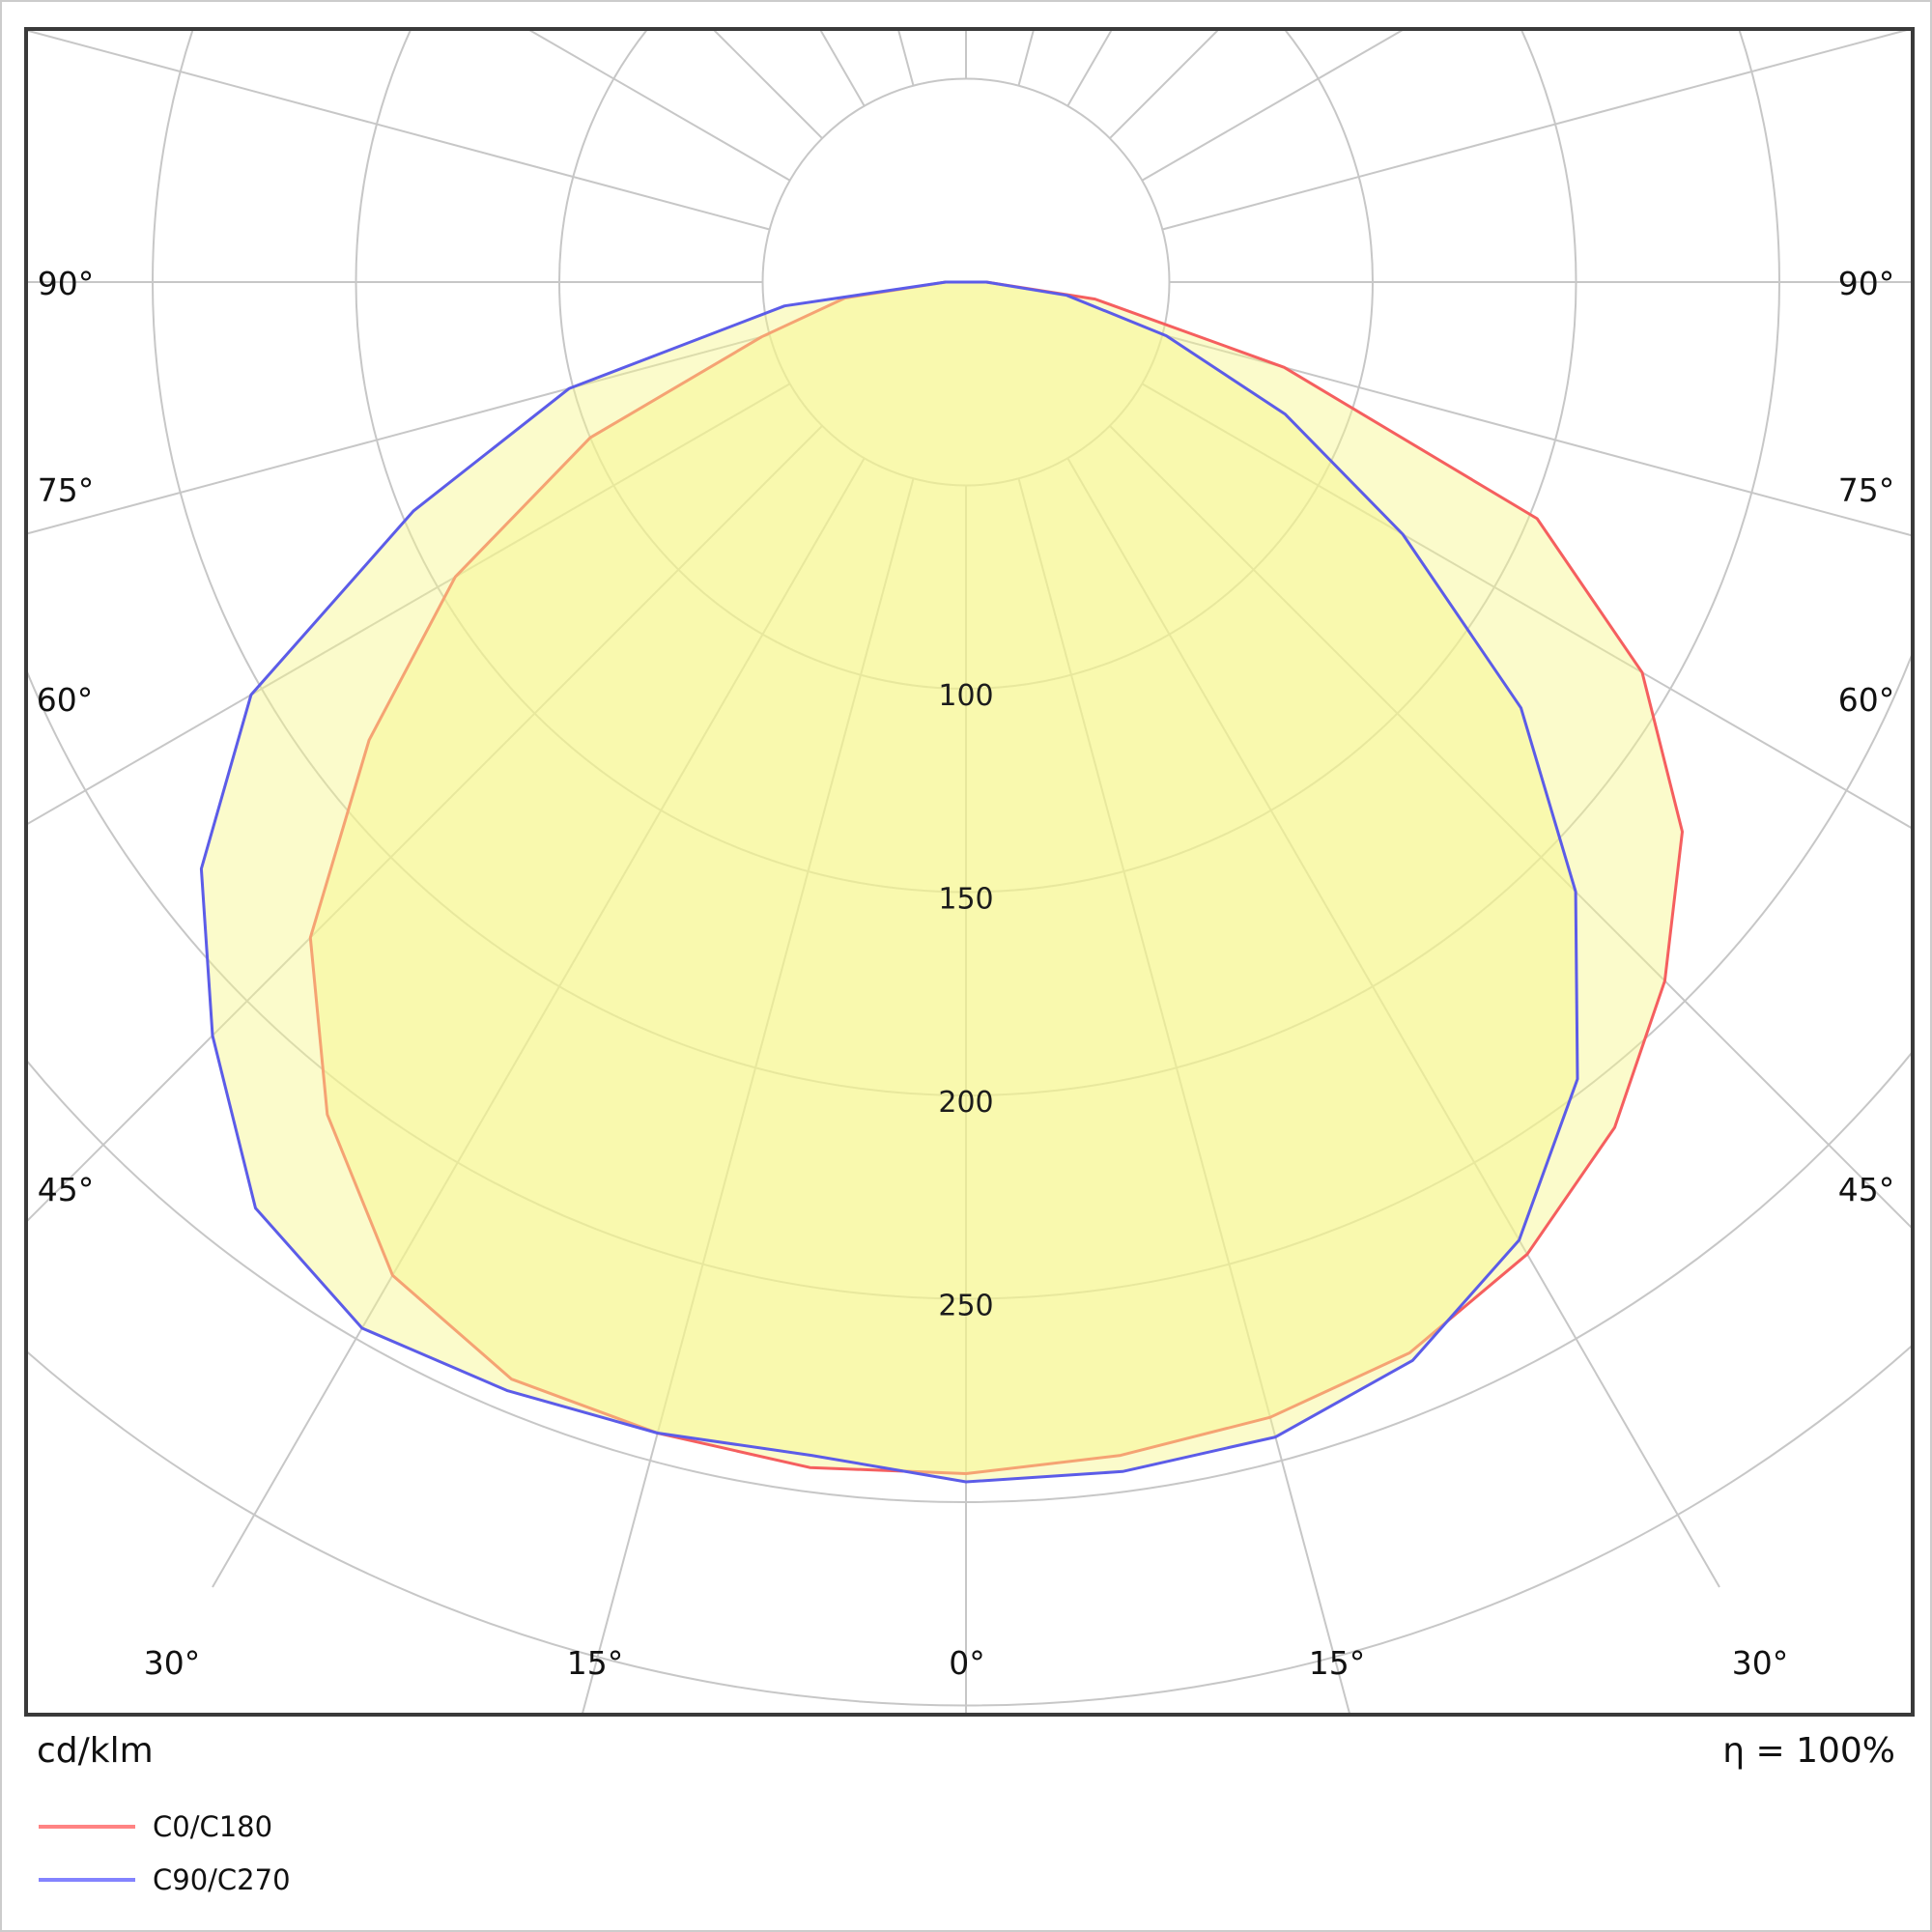 This screenshot has width=1932, height=1932. What do you see at coordinates (1337, 1663) in the screenshot?
I see `angle-label-11: 15°` at bounding box center [1337, 1663].